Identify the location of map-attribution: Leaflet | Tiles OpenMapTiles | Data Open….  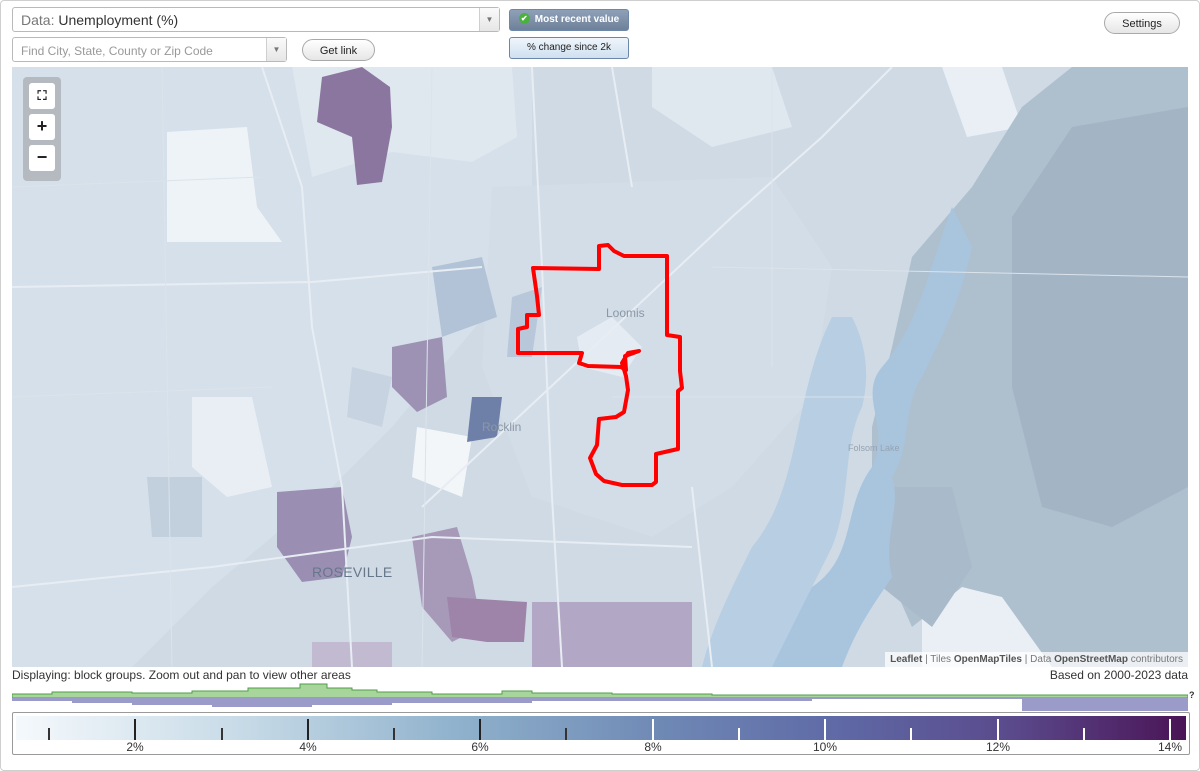
(1036, 659).